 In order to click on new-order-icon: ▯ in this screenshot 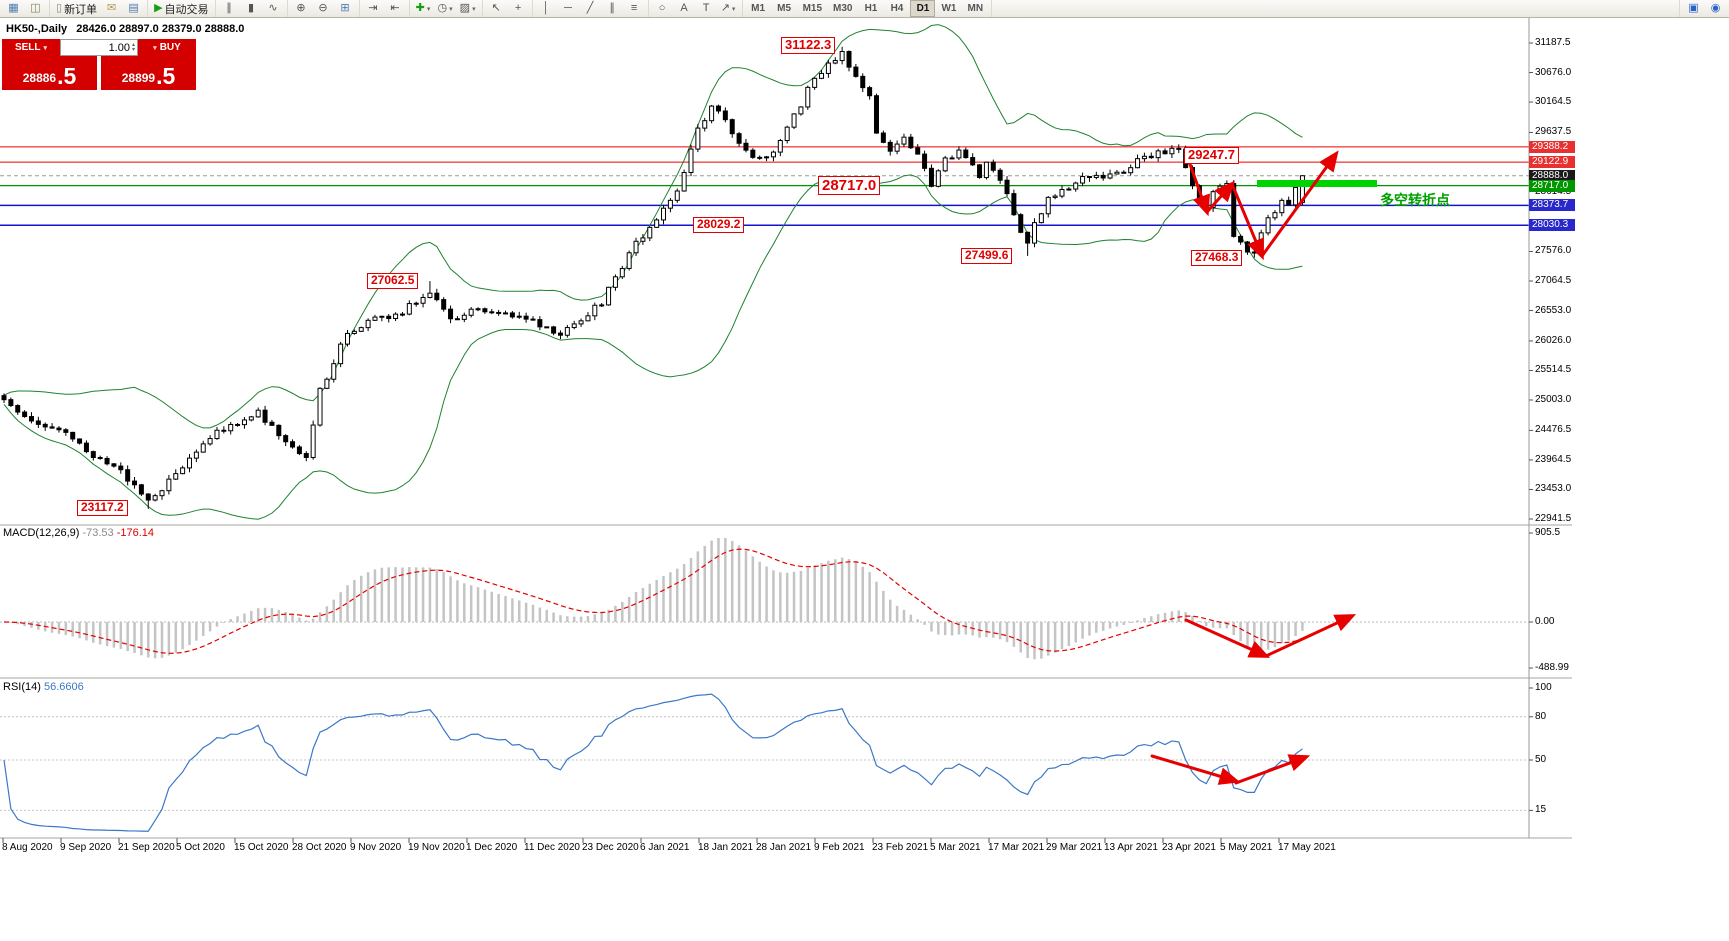, I will do `click(59, 8)`.